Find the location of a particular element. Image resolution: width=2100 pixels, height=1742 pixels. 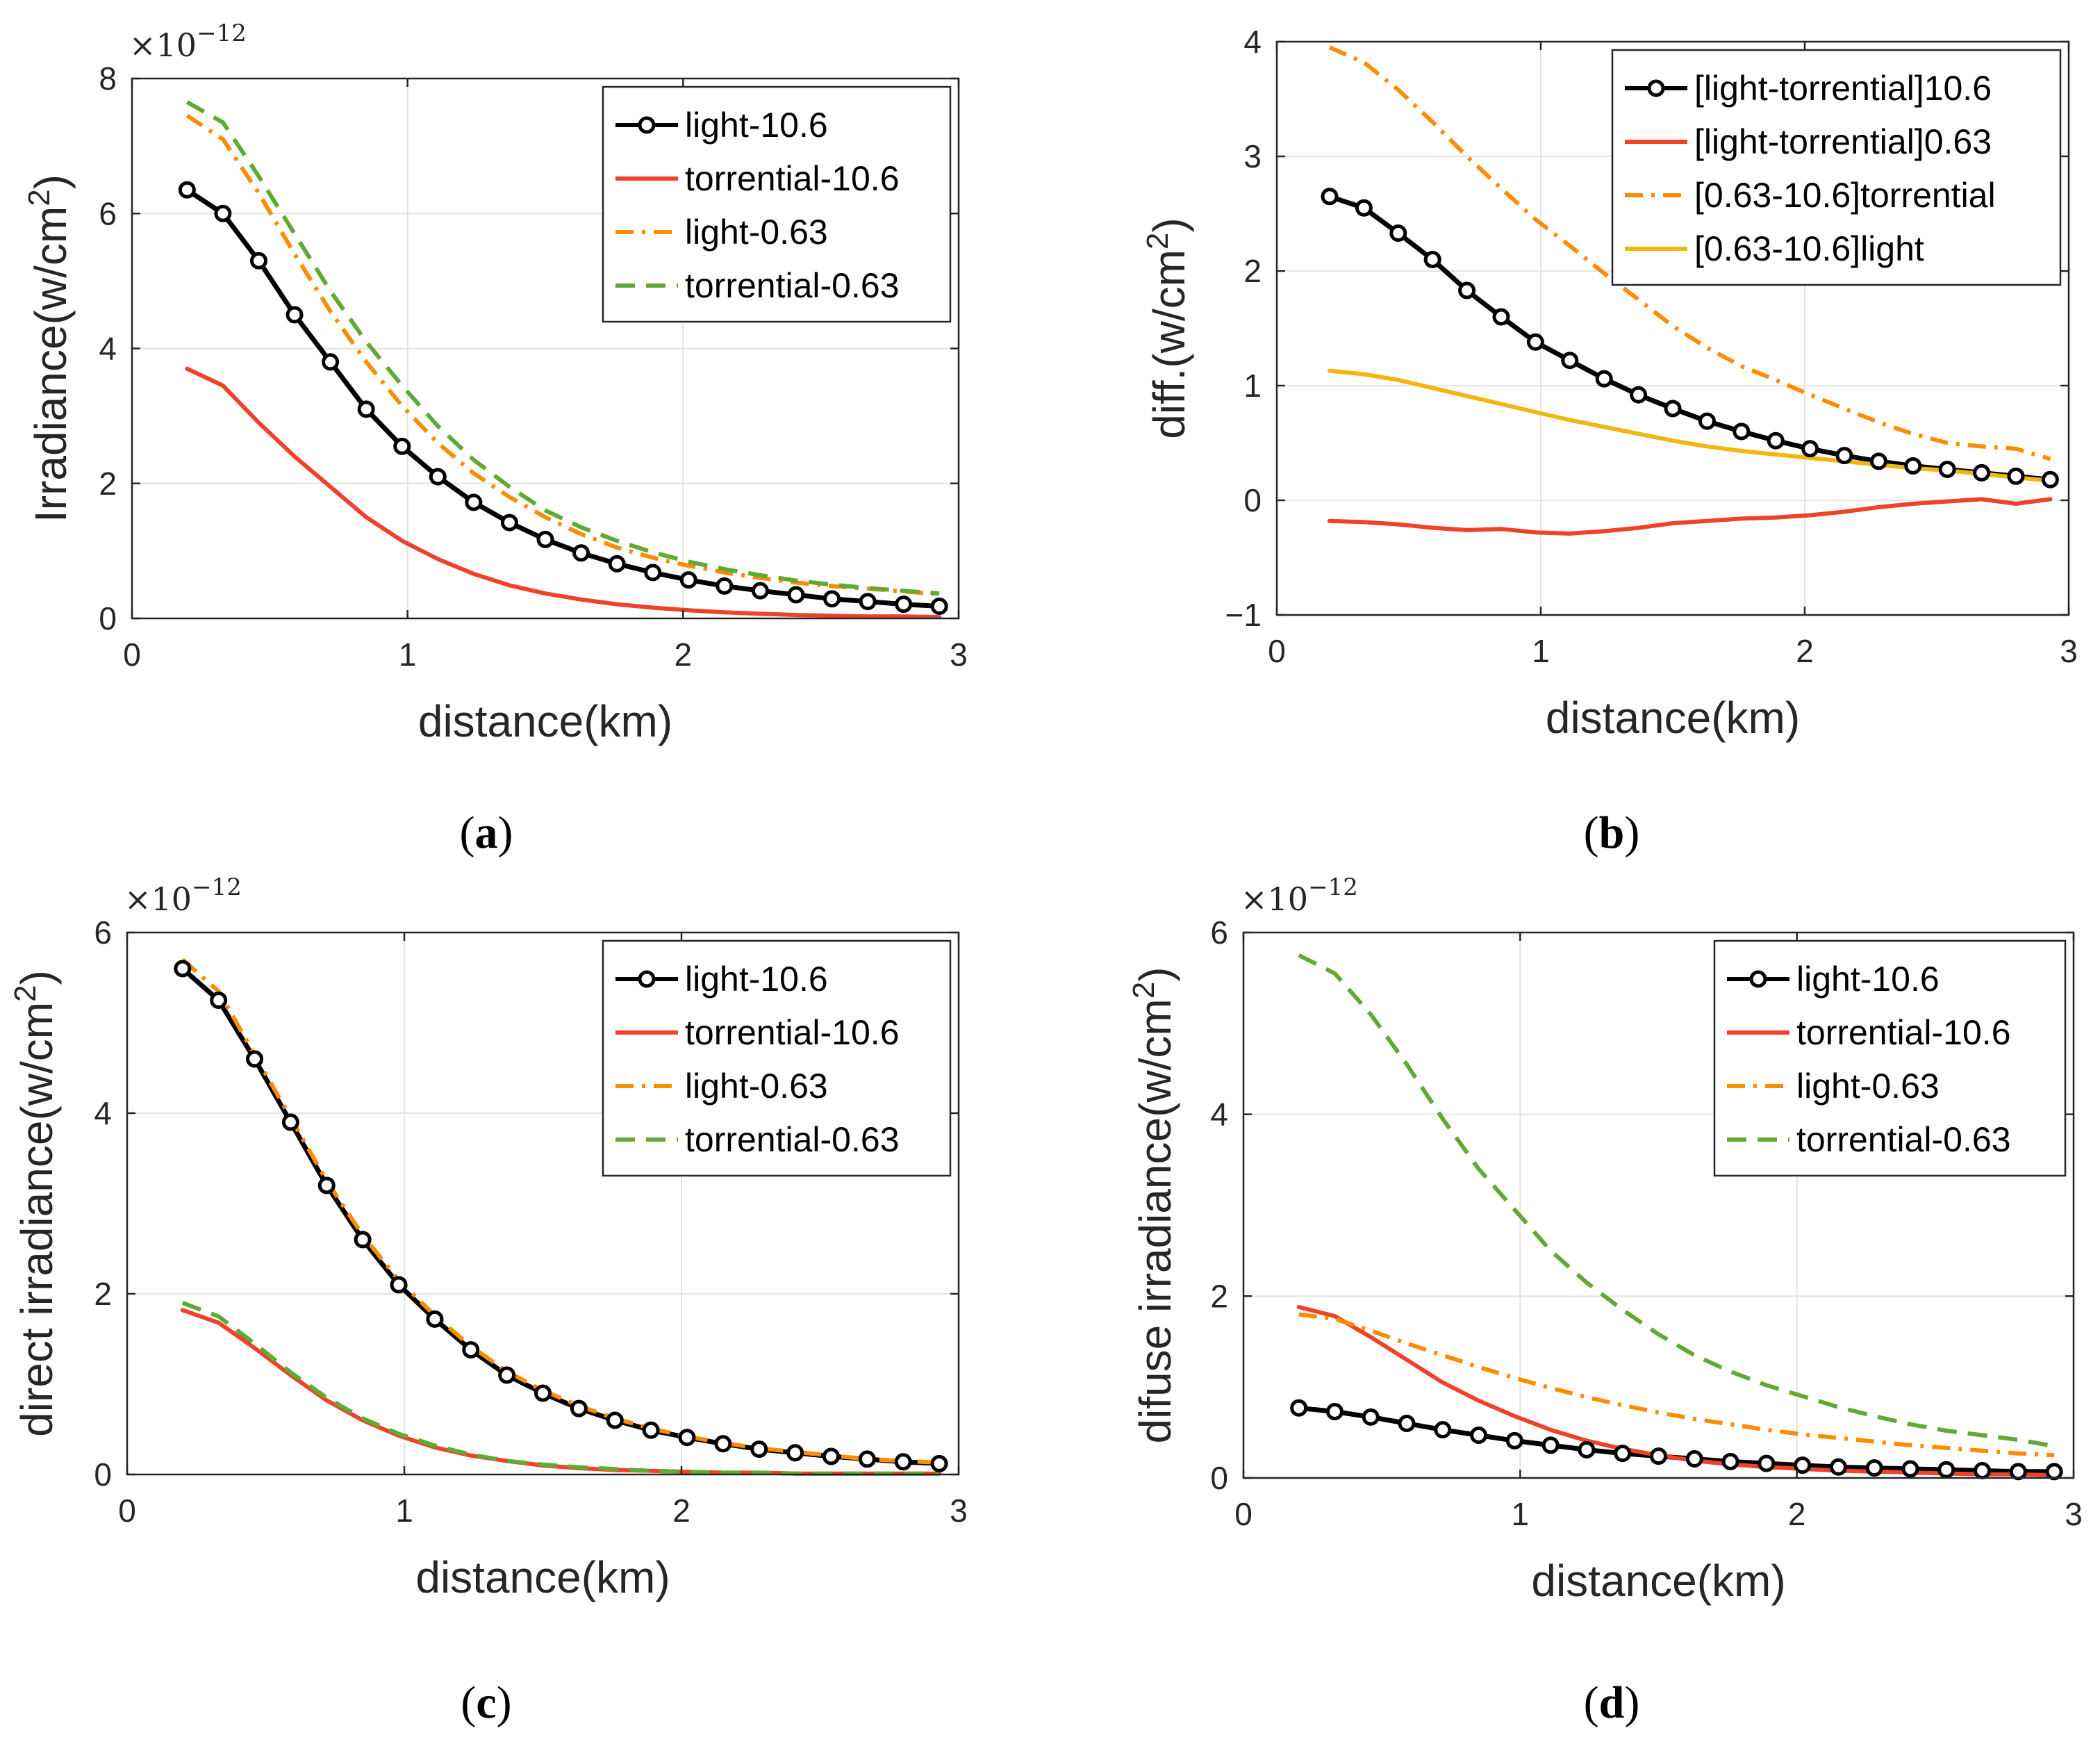

exponent-base: ×10 is located at coordinates (1274, 899).